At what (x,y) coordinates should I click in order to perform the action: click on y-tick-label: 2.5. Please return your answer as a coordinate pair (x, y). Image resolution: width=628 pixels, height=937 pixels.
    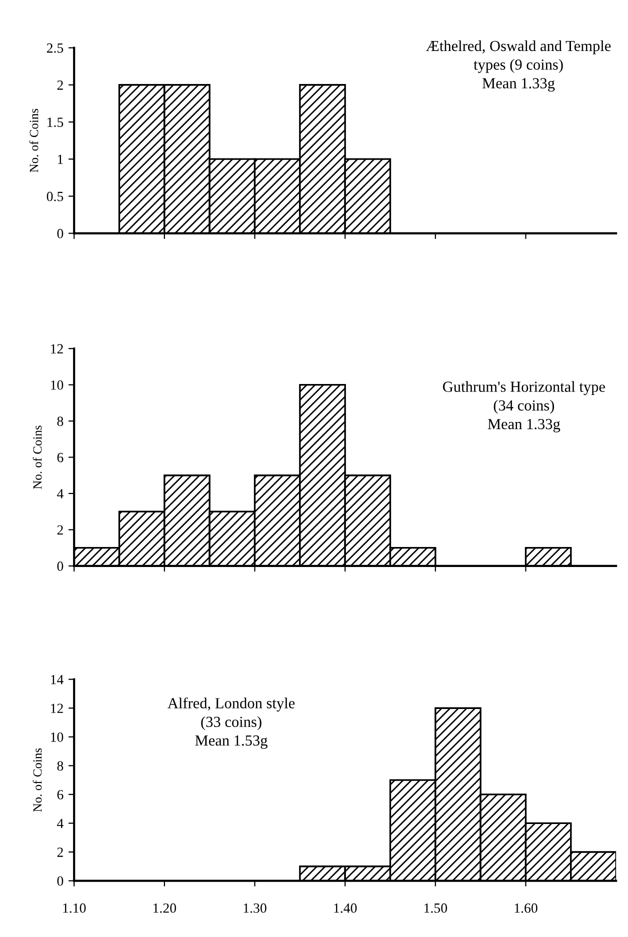
    Looking at the image, I should click on (55, 48).